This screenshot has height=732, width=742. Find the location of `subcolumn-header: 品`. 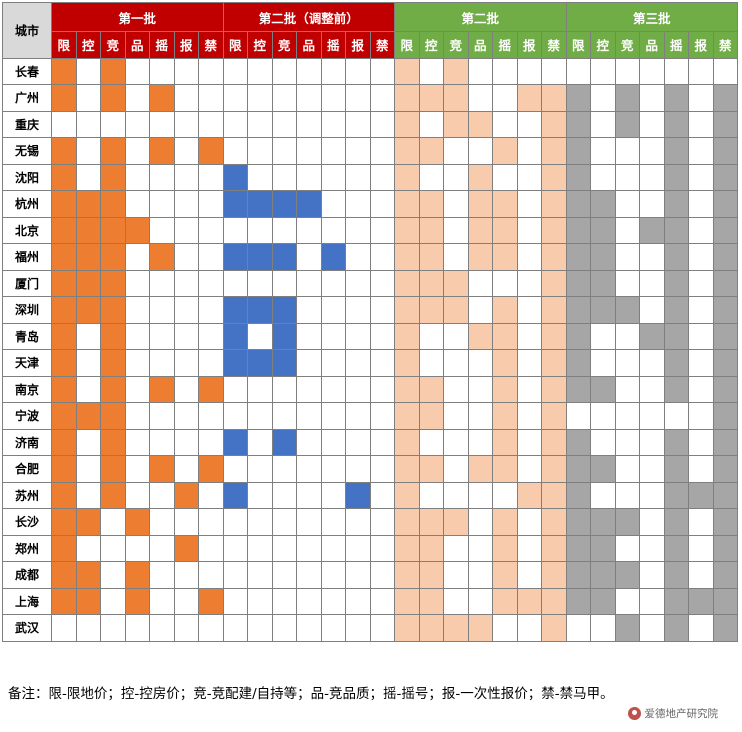

subcolumn-header: 品 is located at coordinates (652, 45).